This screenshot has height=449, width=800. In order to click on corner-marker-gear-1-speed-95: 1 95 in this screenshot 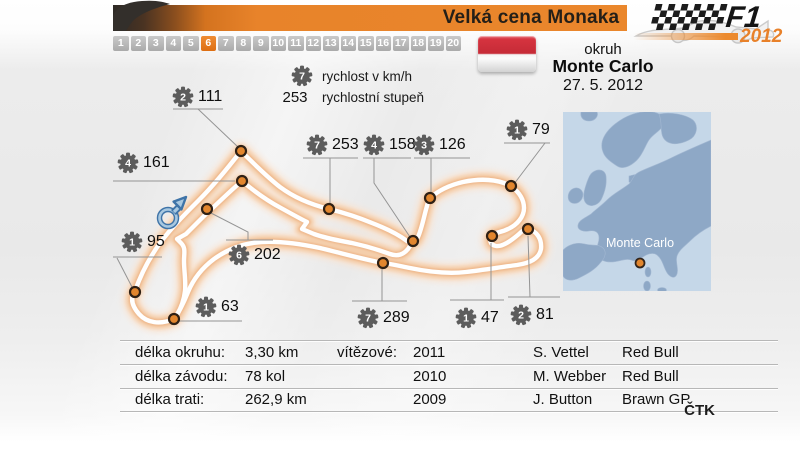, I will do `click(143, 242)`.